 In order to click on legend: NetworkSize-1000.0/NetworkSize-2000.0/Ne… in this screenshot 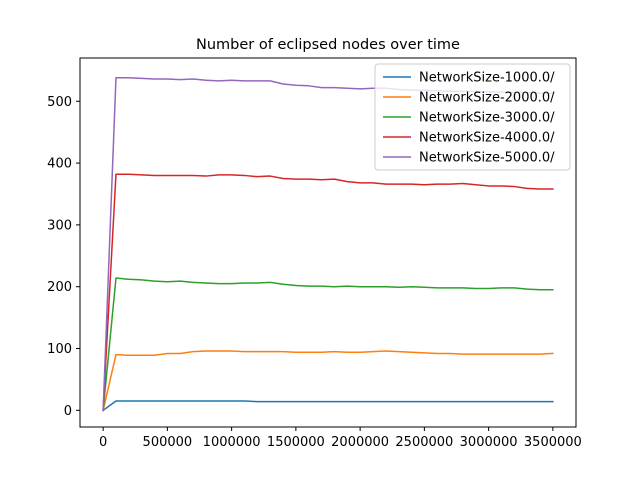, I will do `click(472, 117)`.